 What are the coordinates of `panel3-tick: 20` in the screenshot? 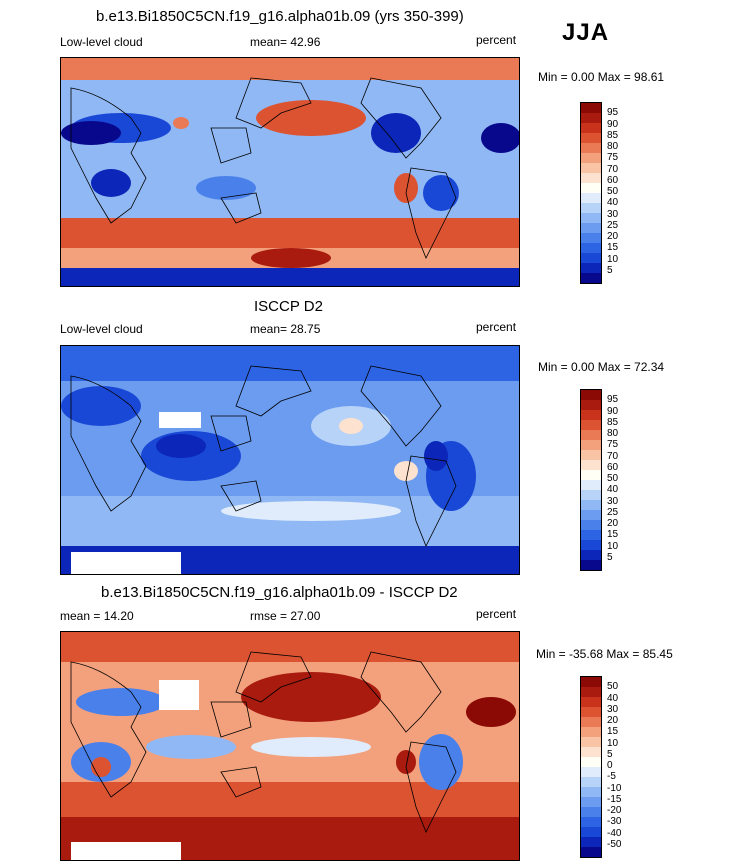 It's located at (613, 720).